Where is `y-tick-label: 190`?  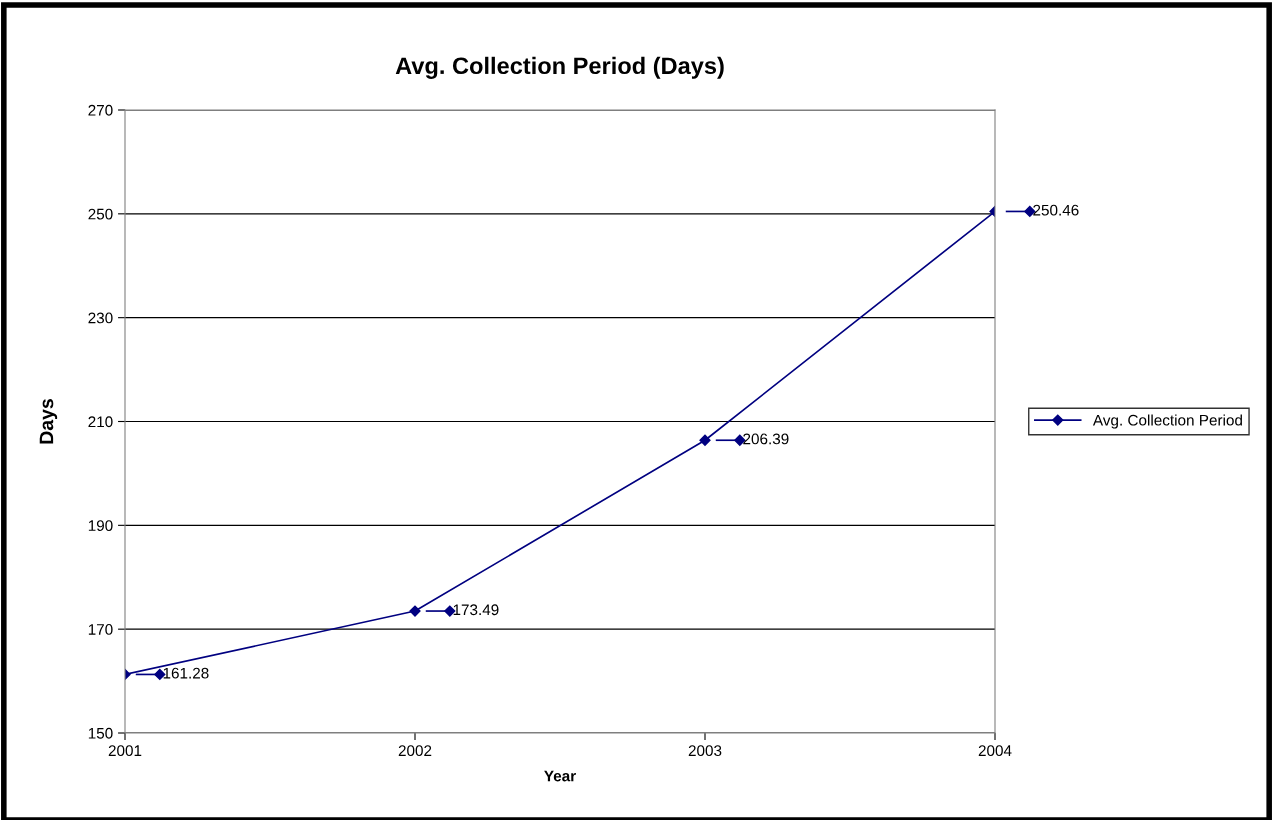
y-tick-label: 190 is located at coordinates (100, 526).